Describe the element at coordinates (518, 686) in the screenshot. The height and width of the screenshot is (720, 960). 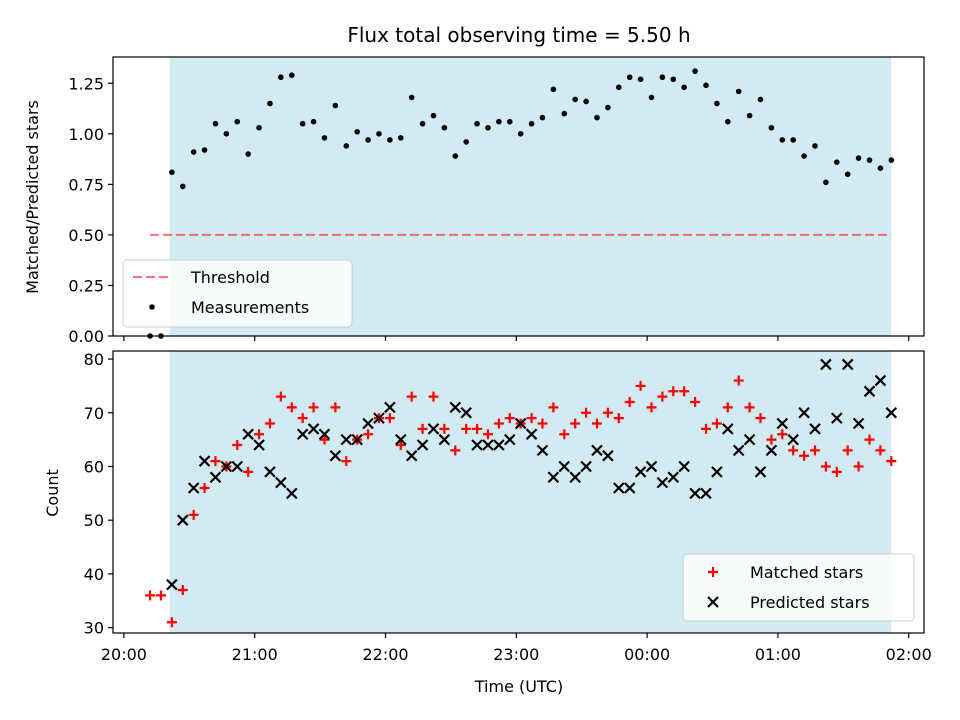
I see `bottom-chart-xlabel: Time (UTC)` at that location.